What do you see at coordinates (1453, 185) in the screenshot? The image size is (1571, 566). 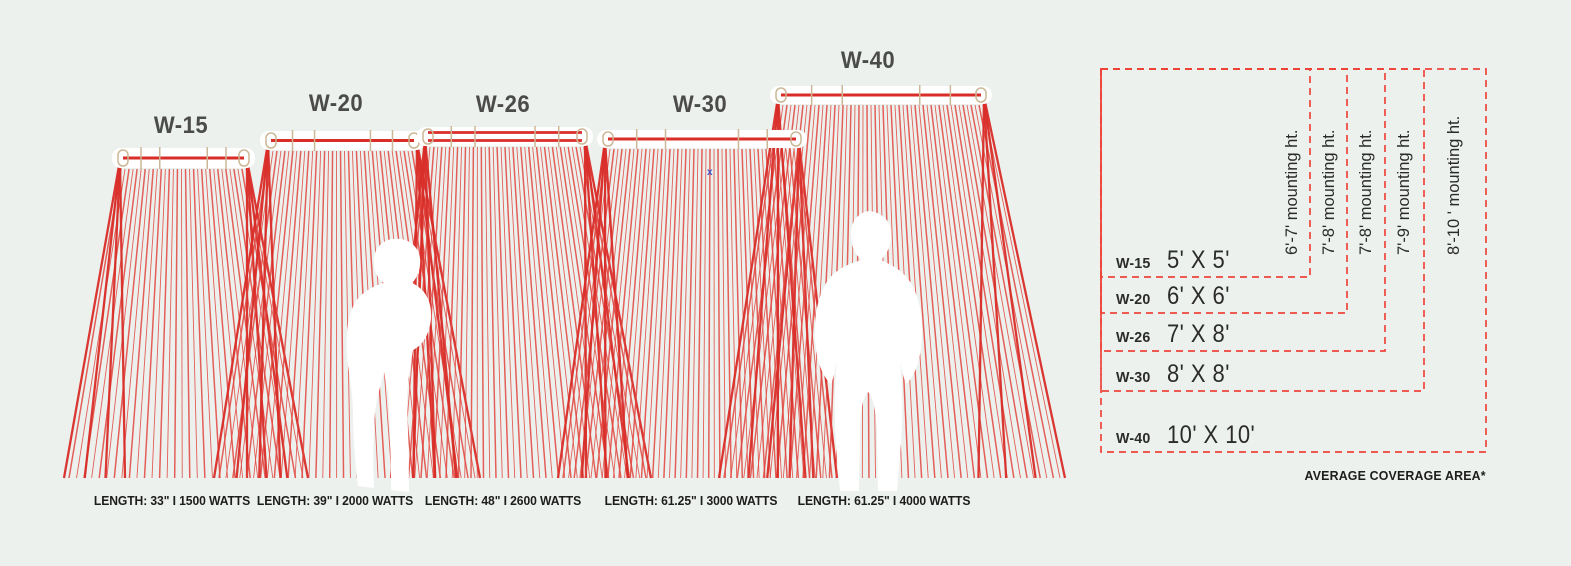 I see `mounting-ht-label-w-40: 8'-10 ' mounting ht.` at bounding box center [1453, 185].